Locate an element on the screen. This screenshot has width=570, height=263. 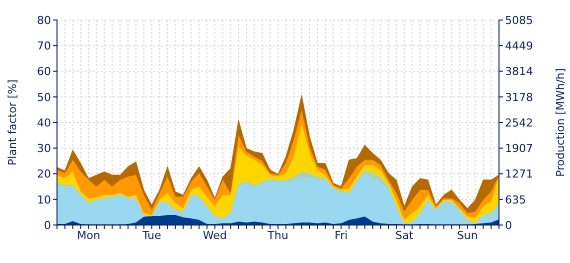
y2-tick-label: 635 is located at coordinates (515, 199).